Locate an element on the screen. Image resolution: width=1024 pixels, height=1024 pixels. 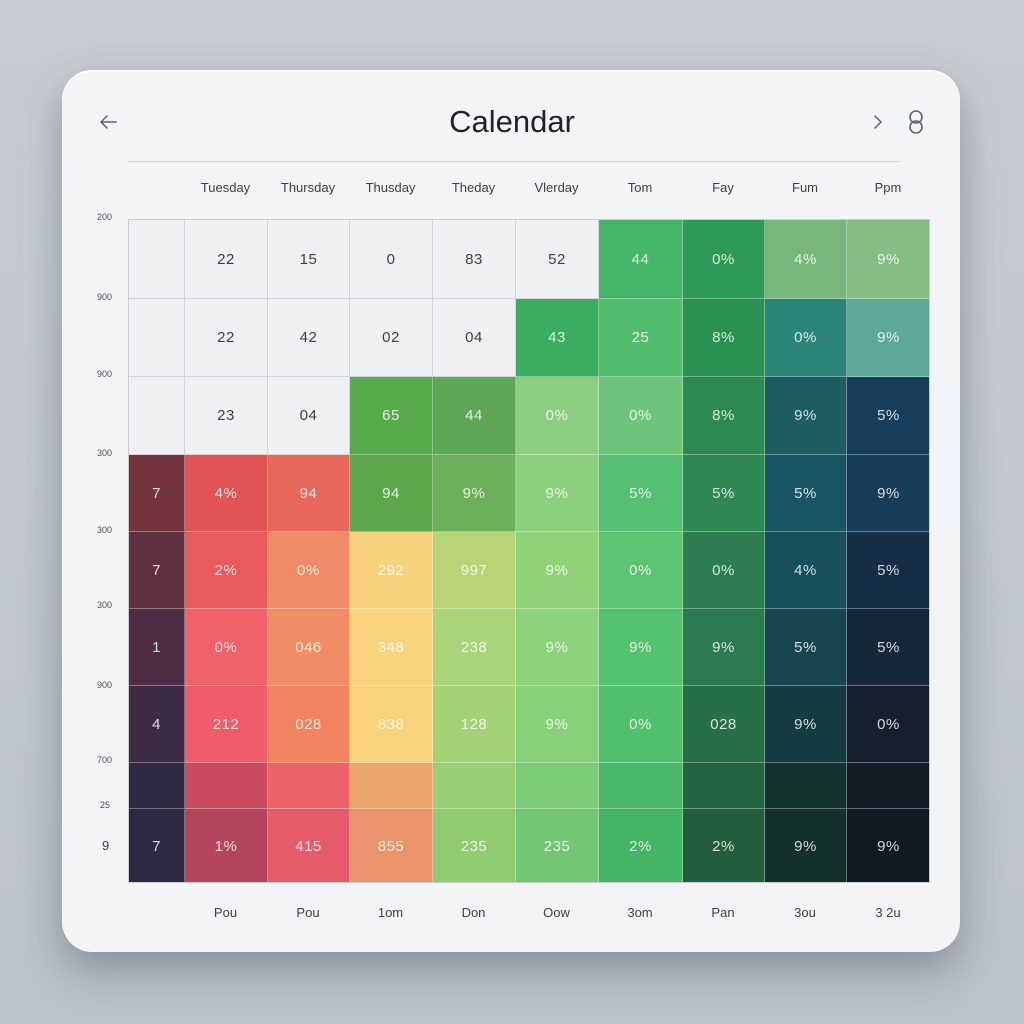
row-marker-cell: 4 is located at coordinates (157, 724).